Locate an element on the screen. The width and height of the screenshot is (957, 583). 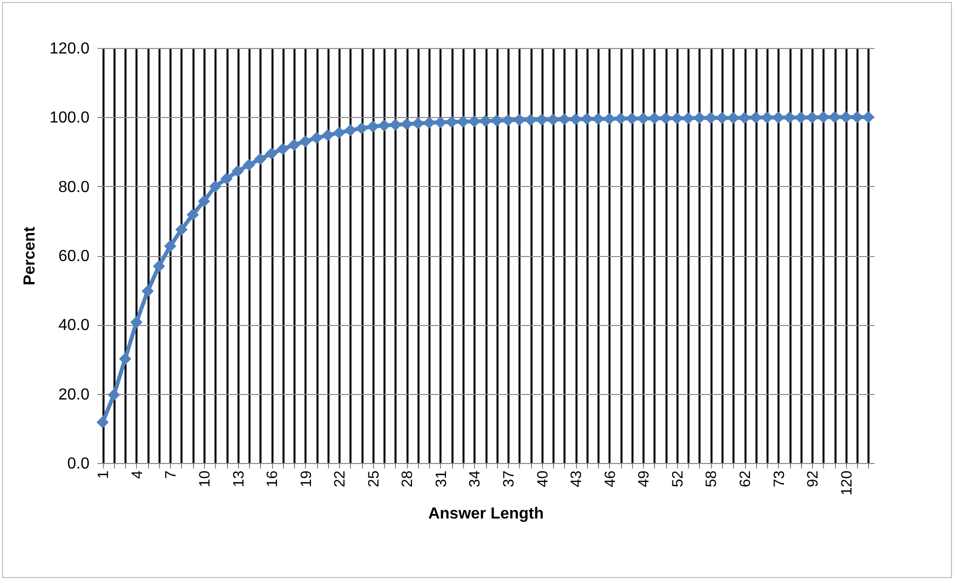
y-tick-label: 100.0 is located at coordinates (69, 118).